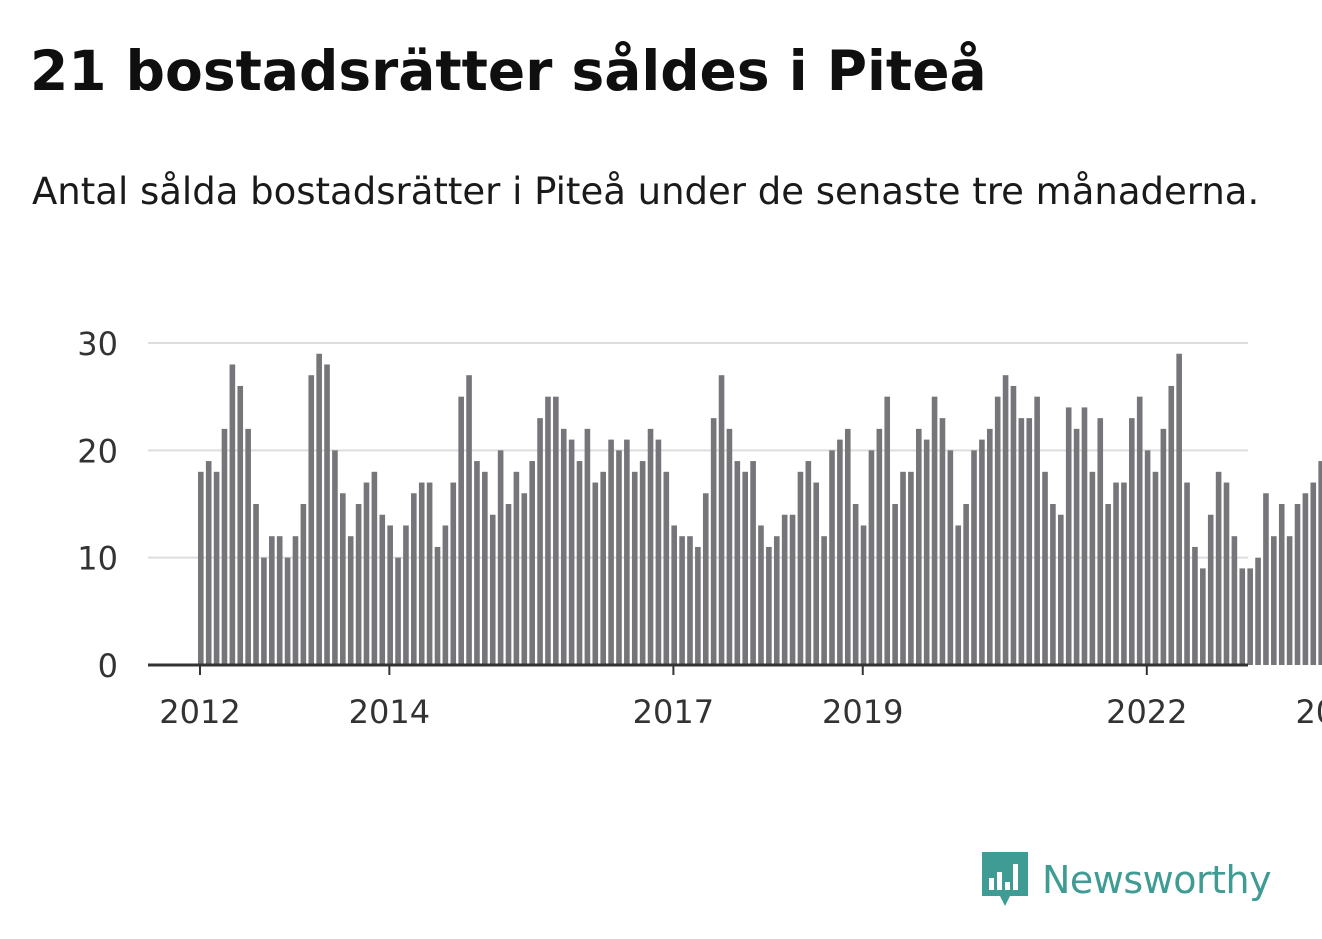  I want to click on x-tick-label: 2022, so click(1146, 712).